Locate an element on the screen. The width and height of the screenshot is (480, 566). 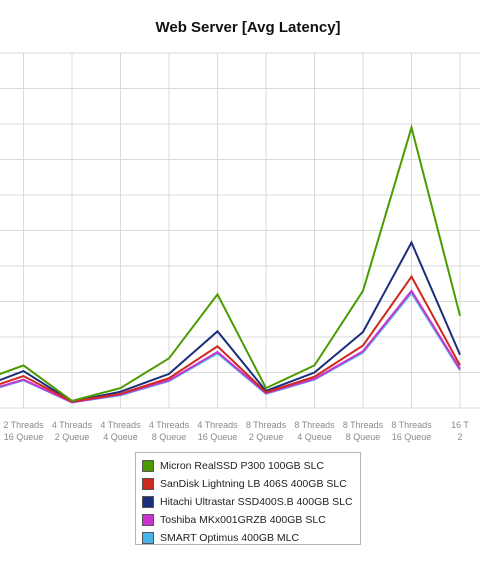
x-tick-label: 4 Threads 8 Queue is located at coordinates (169, 431).